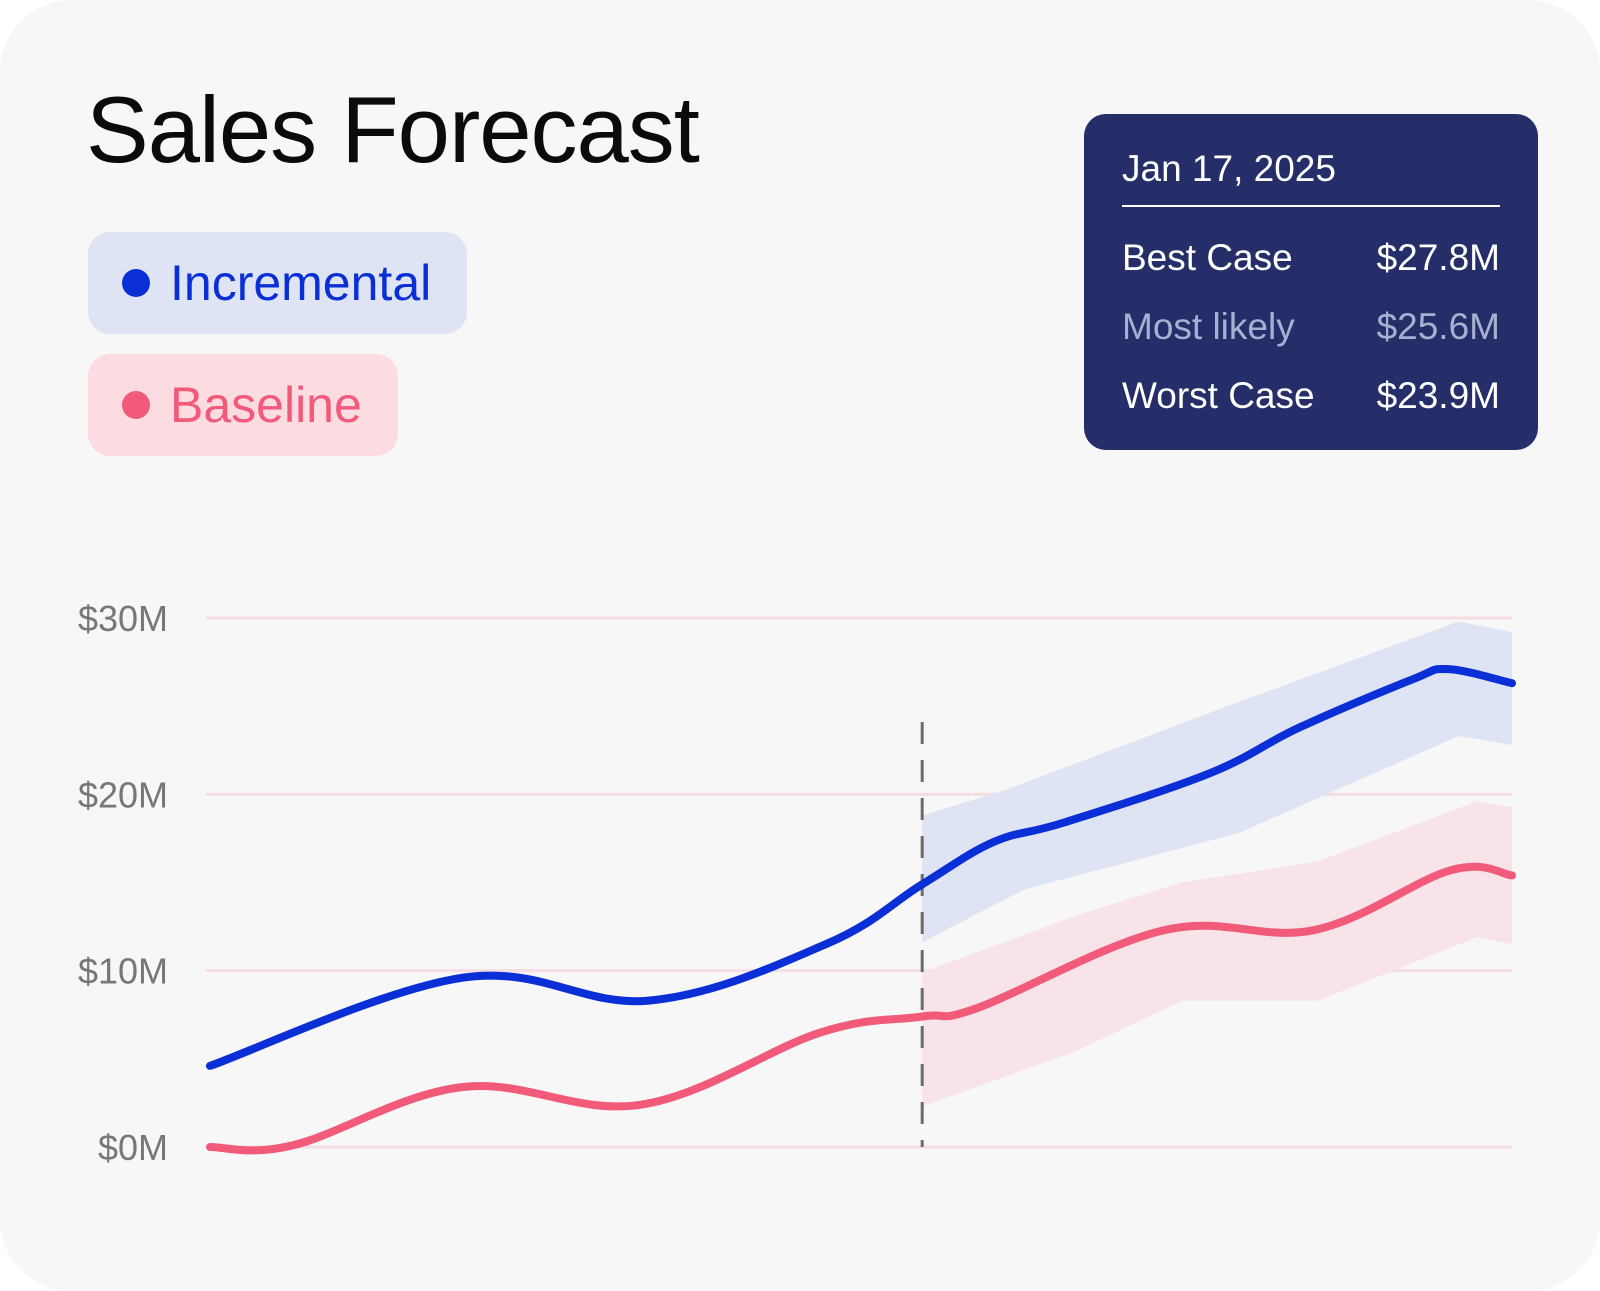 Image resolution: width=1600 pixels, height=1291 pixels. What do you see at coordinates (1208, 326) in the screenshot?
I see `tooltip-label: Most likely` at bounding box center [1208, 326].